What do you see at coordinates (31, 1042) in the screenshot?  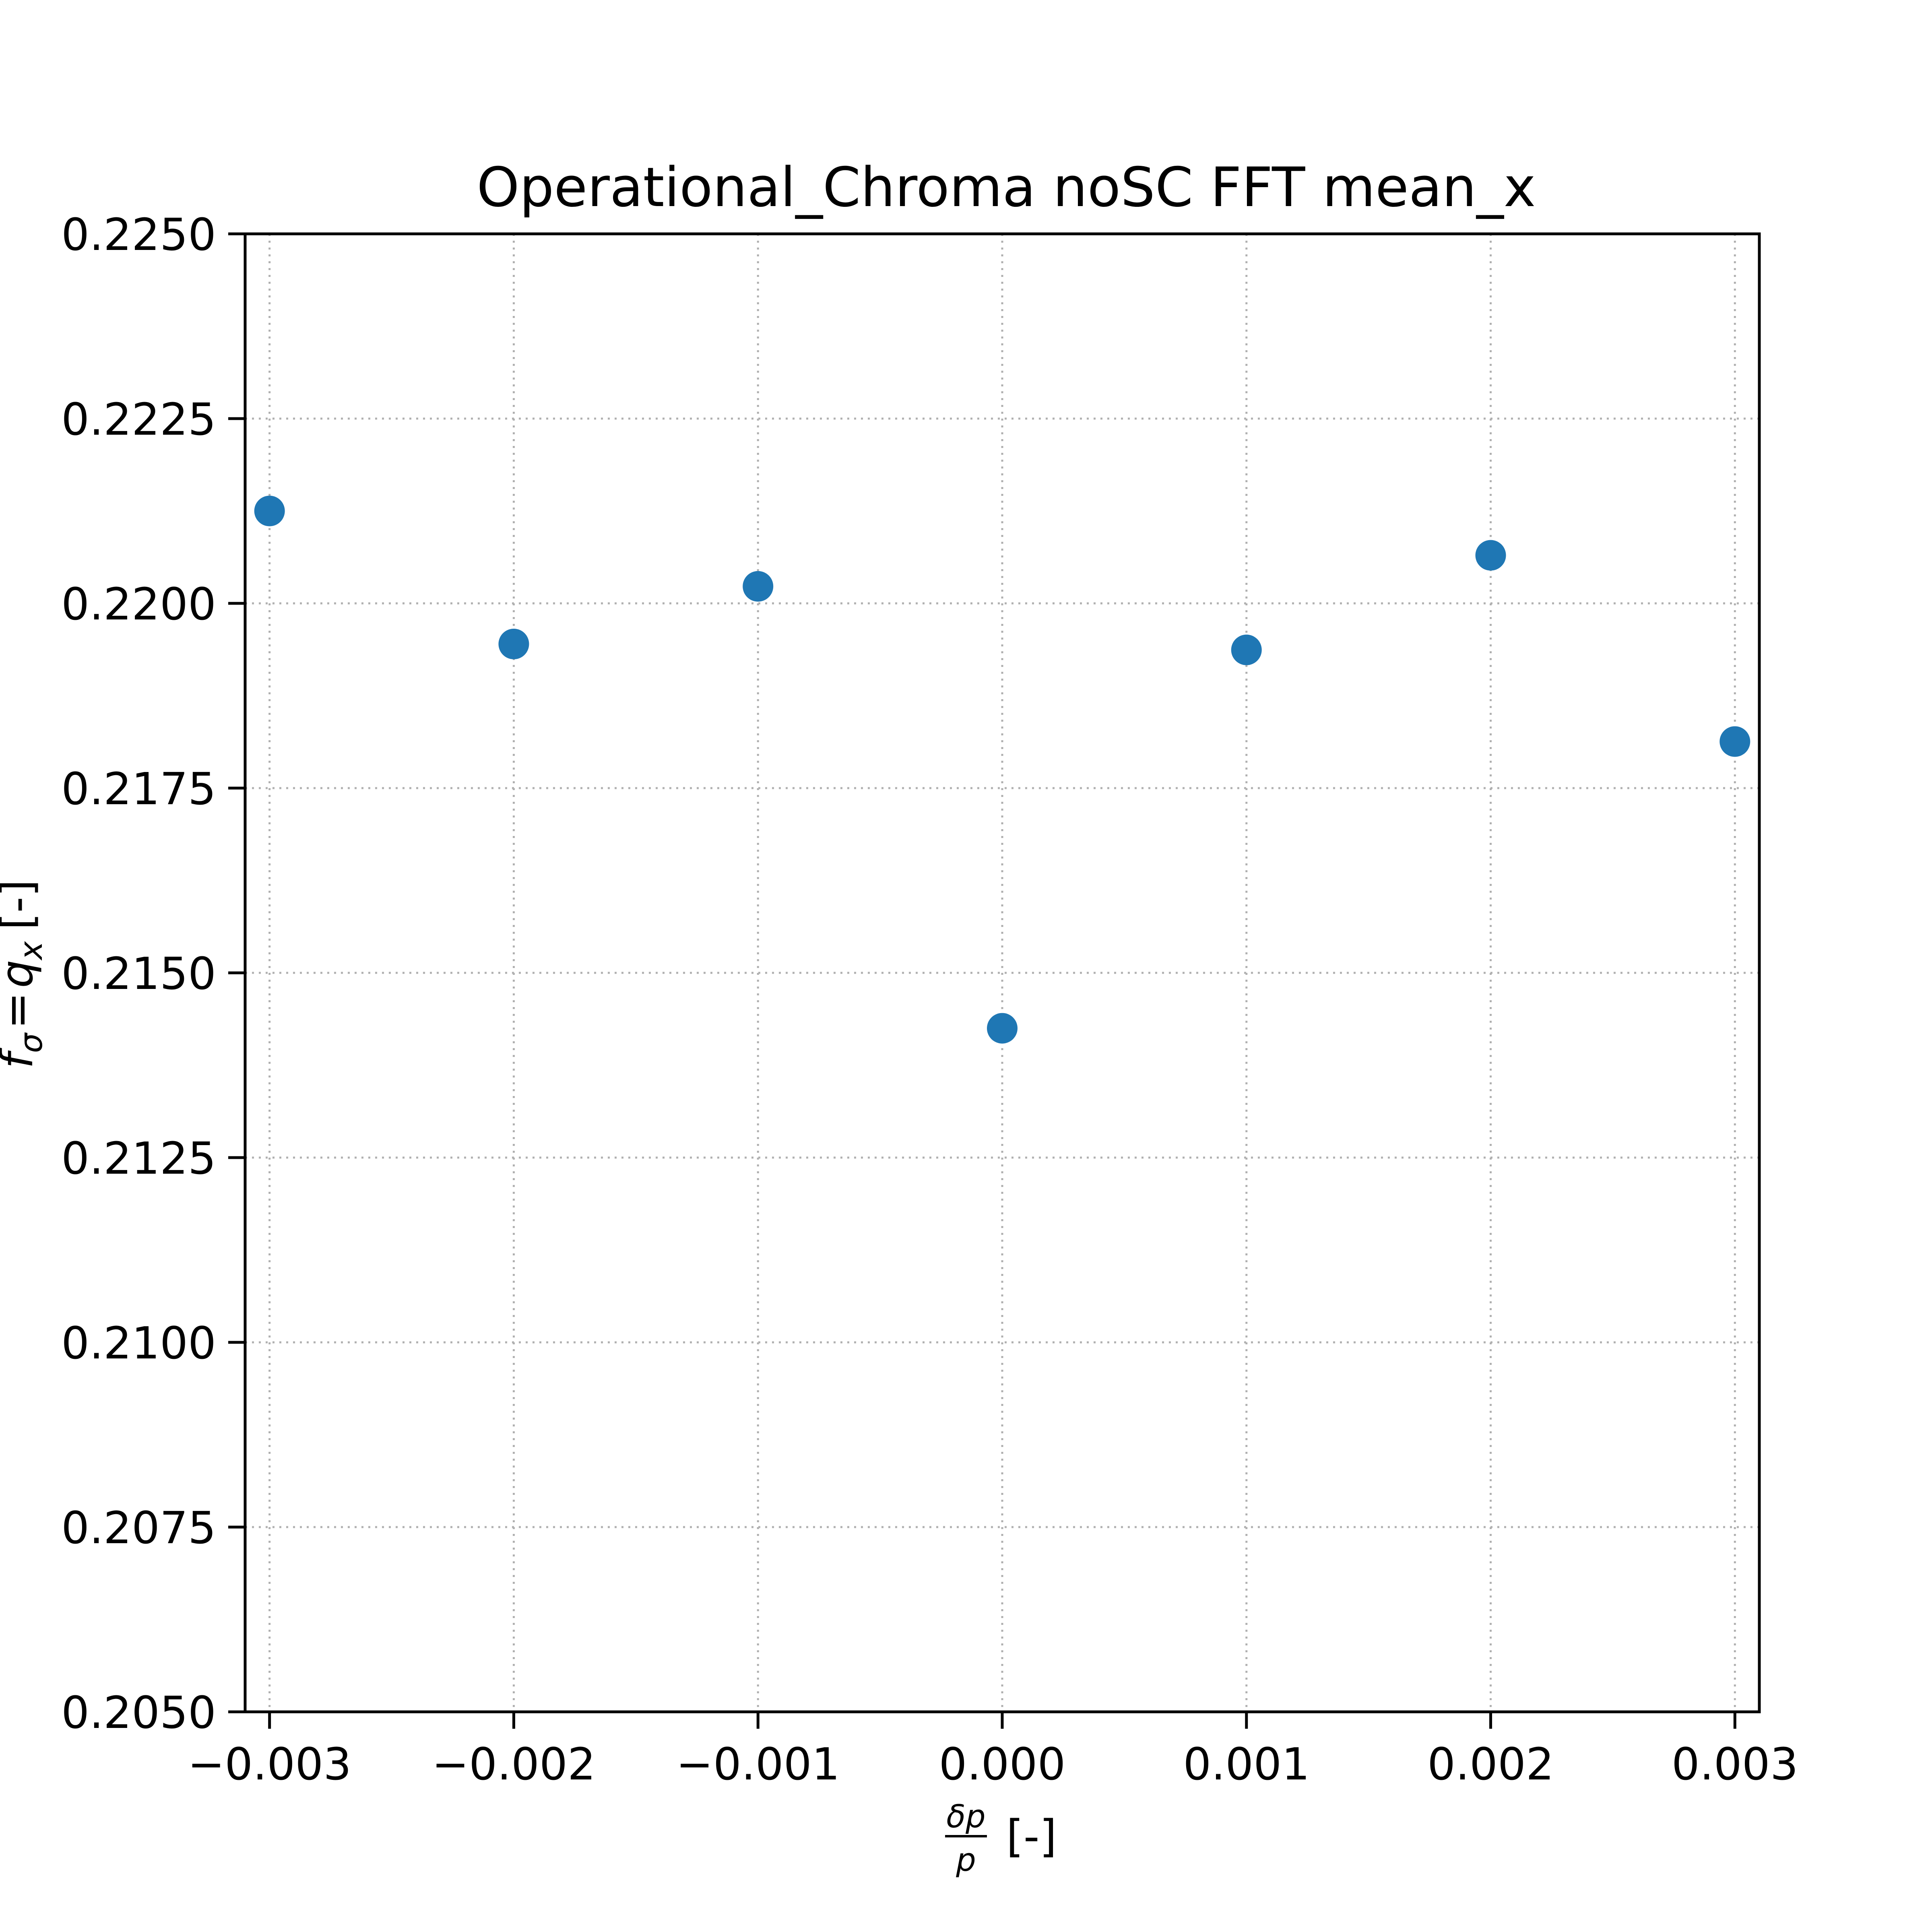 I see `y-axis-label-lhs-sub: σ` at bounding box center [31, 1042].